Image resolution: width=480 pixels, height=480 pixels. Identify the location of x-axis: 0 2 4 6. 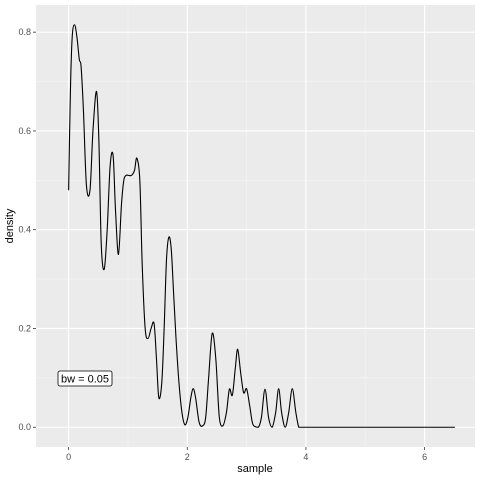
(246, 454).